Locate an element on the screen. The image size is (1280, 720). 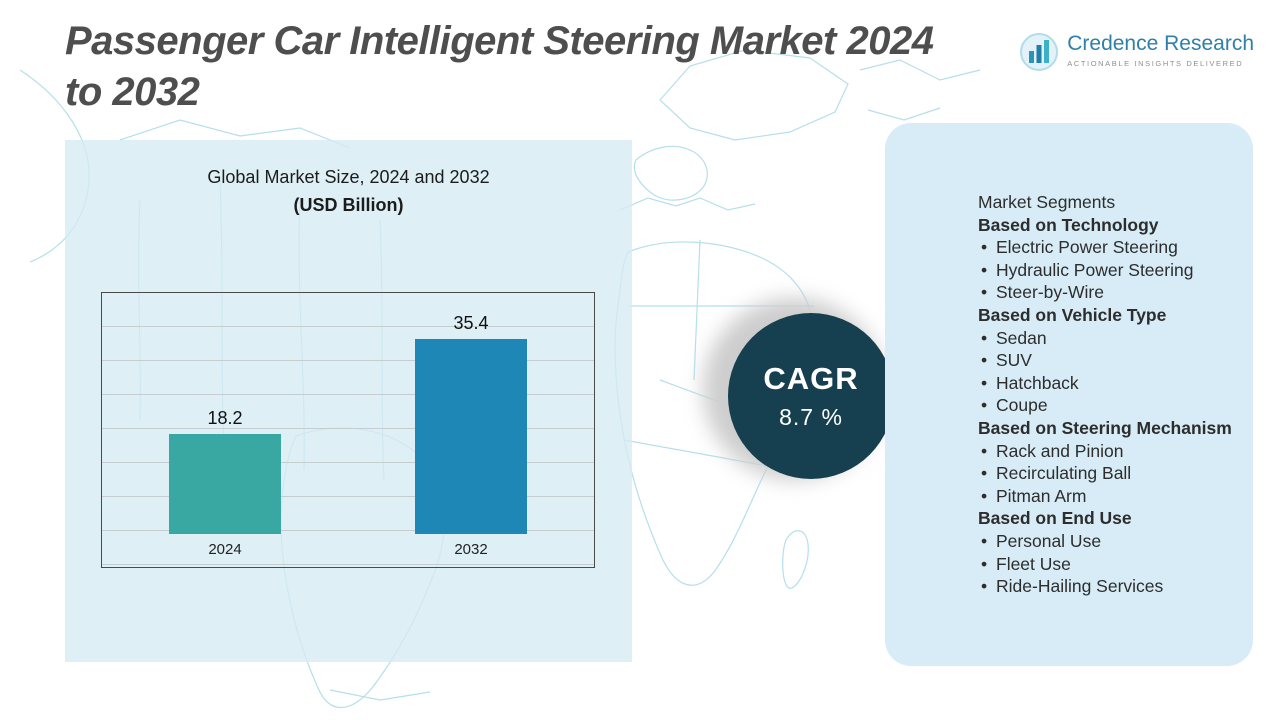
bar-column: 18.2 2024 is located at coordinates (225, 483).